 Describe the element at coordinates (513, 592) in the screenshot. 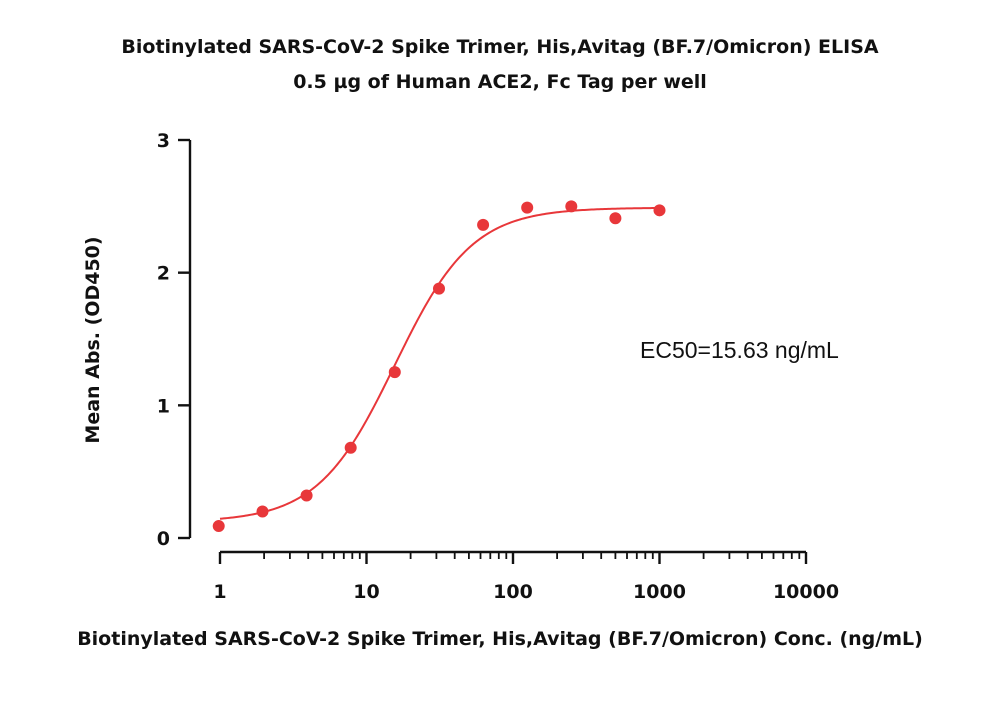

I see `x-tick-label: 100` at that location.